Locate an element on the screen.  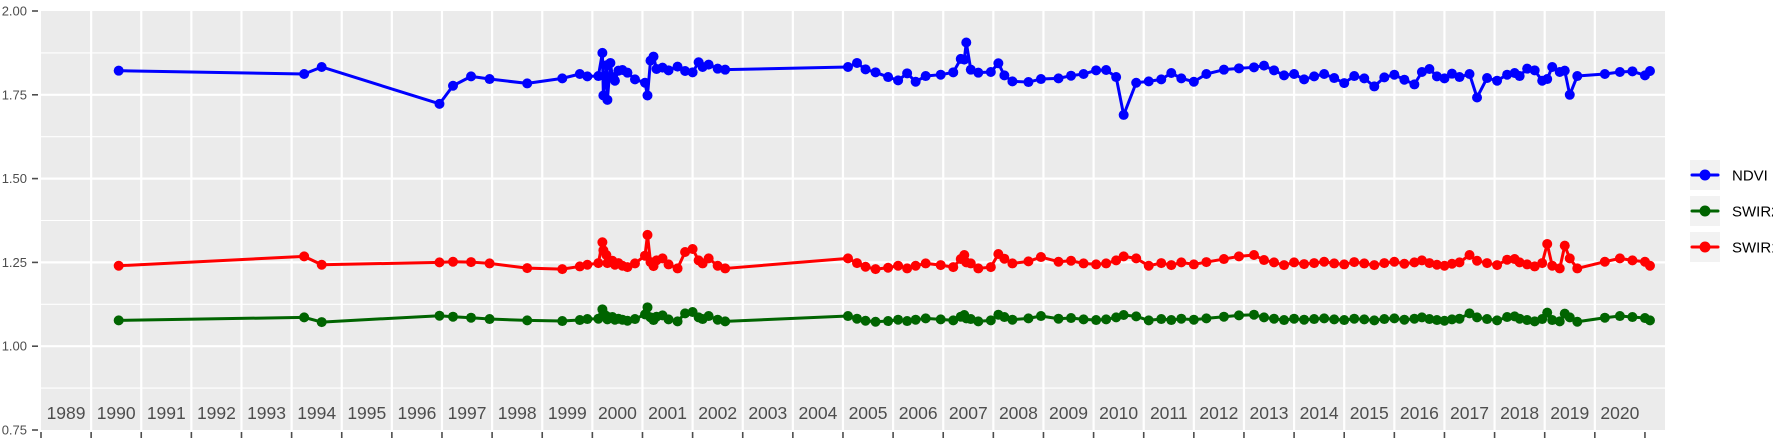
x-axis-tick-label: 1995 is located at coordinates (366, 413).